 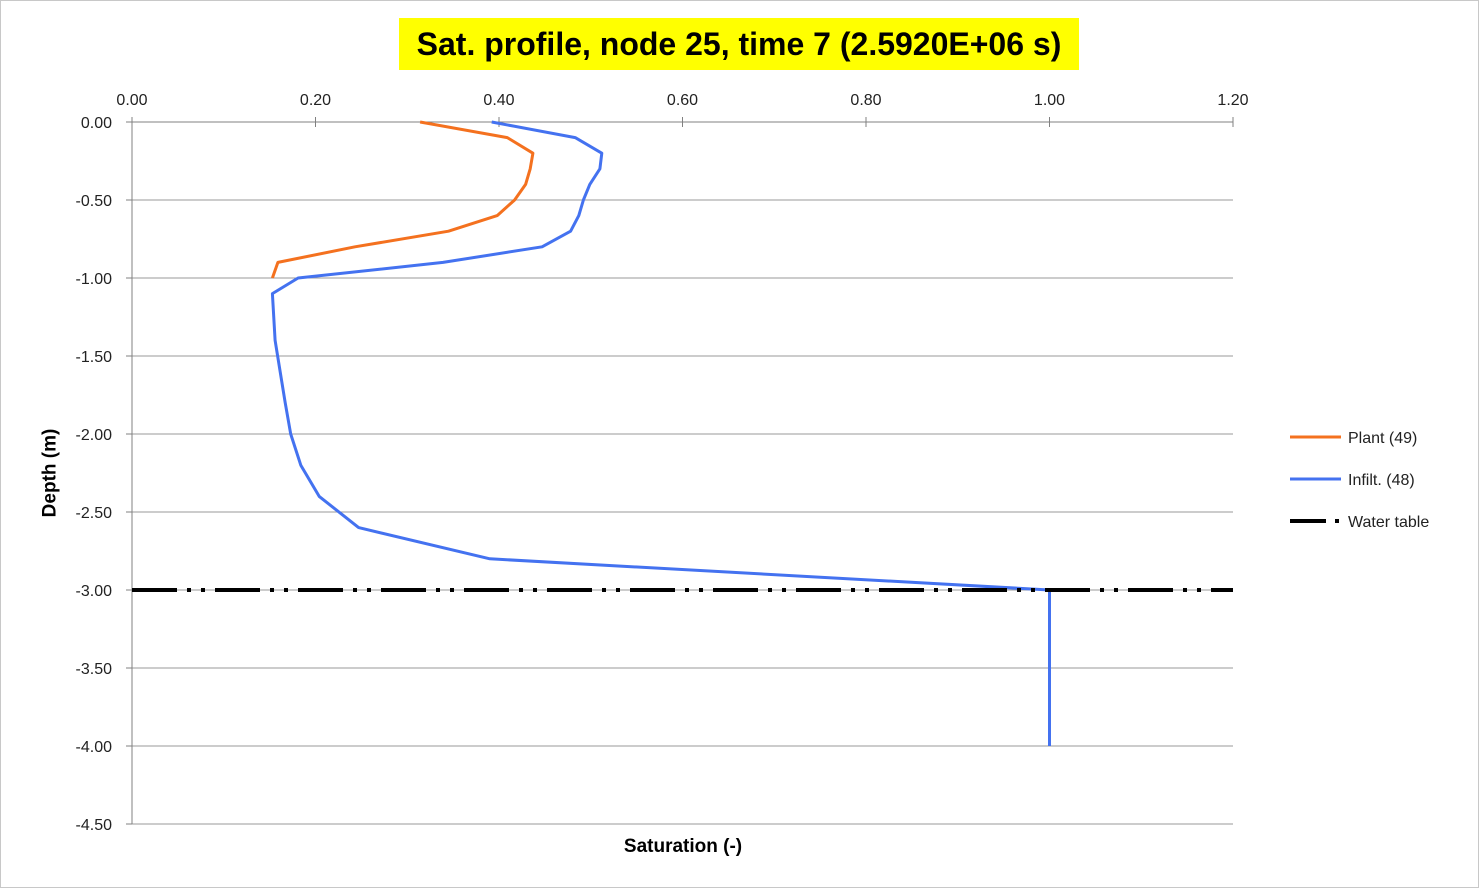 I want to click on y-tick-label: -2.00, so click(x=94, y=435).